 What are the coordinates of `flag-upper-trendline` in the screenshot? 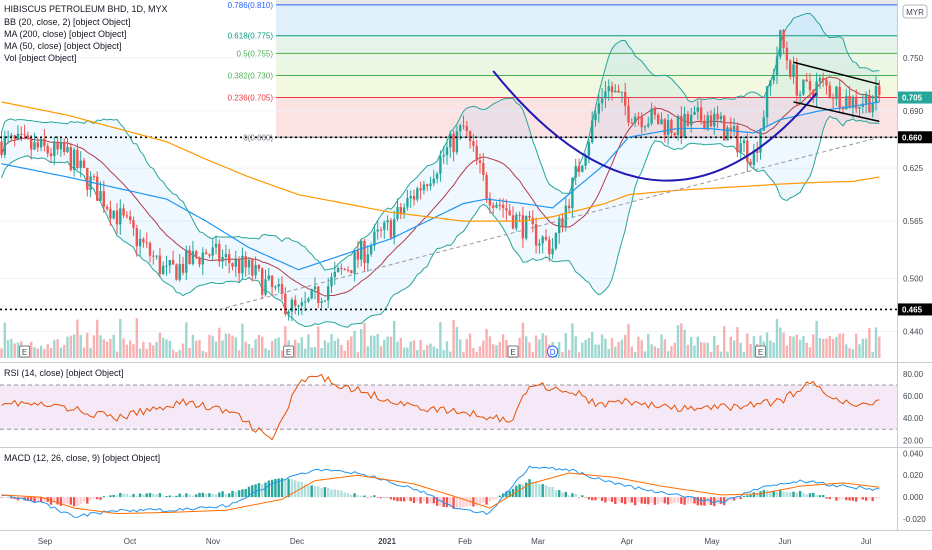 It's located at (836, 73).